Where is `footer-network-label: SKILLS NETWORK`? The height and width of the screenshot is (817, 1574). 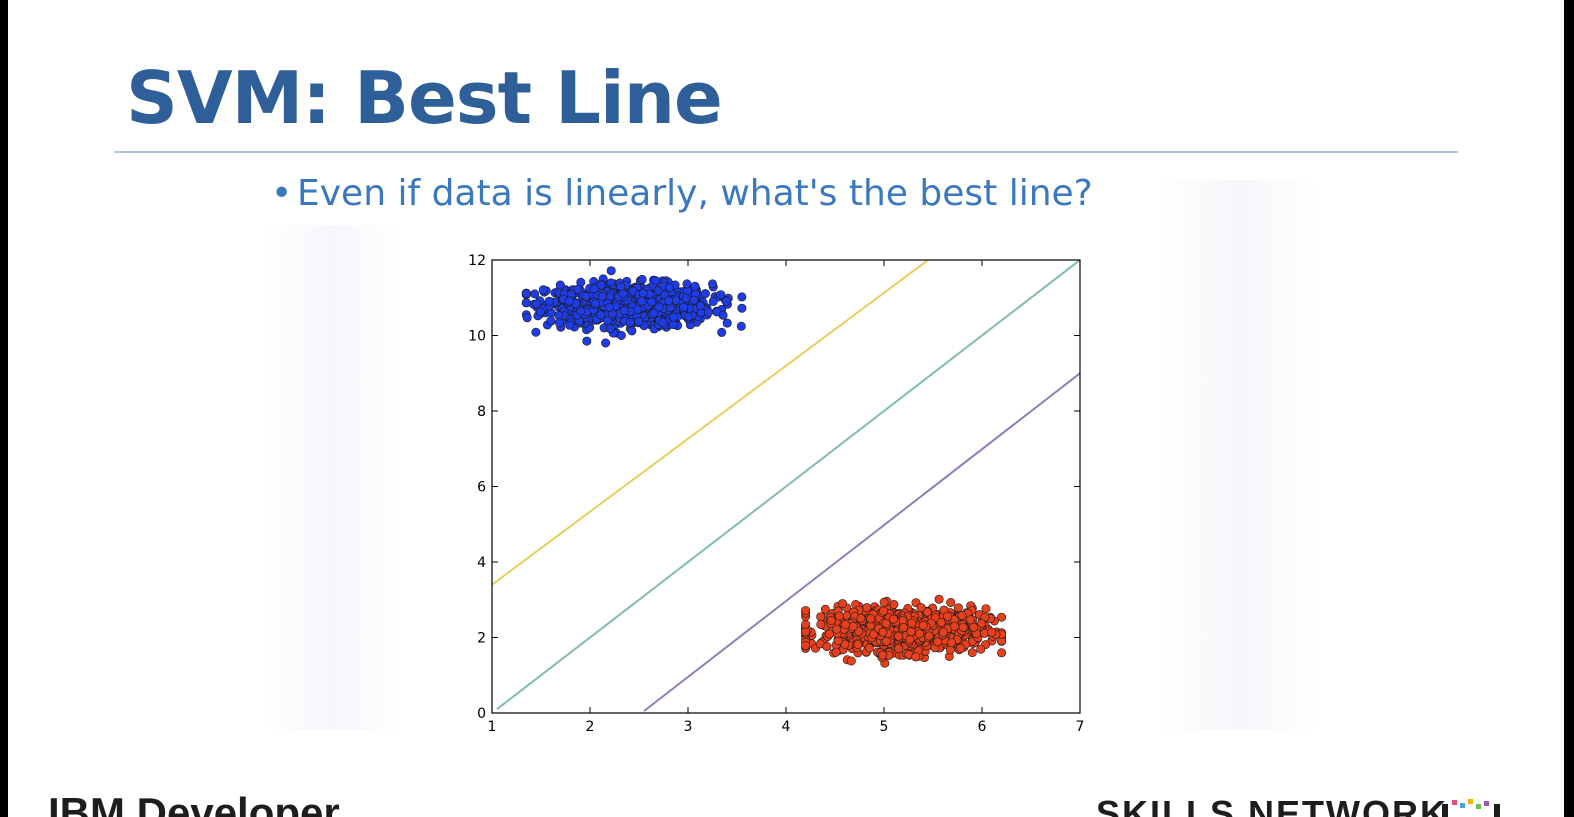 footer-network-label: SKILLS NETWORK is located at coordinates (1272, 805).